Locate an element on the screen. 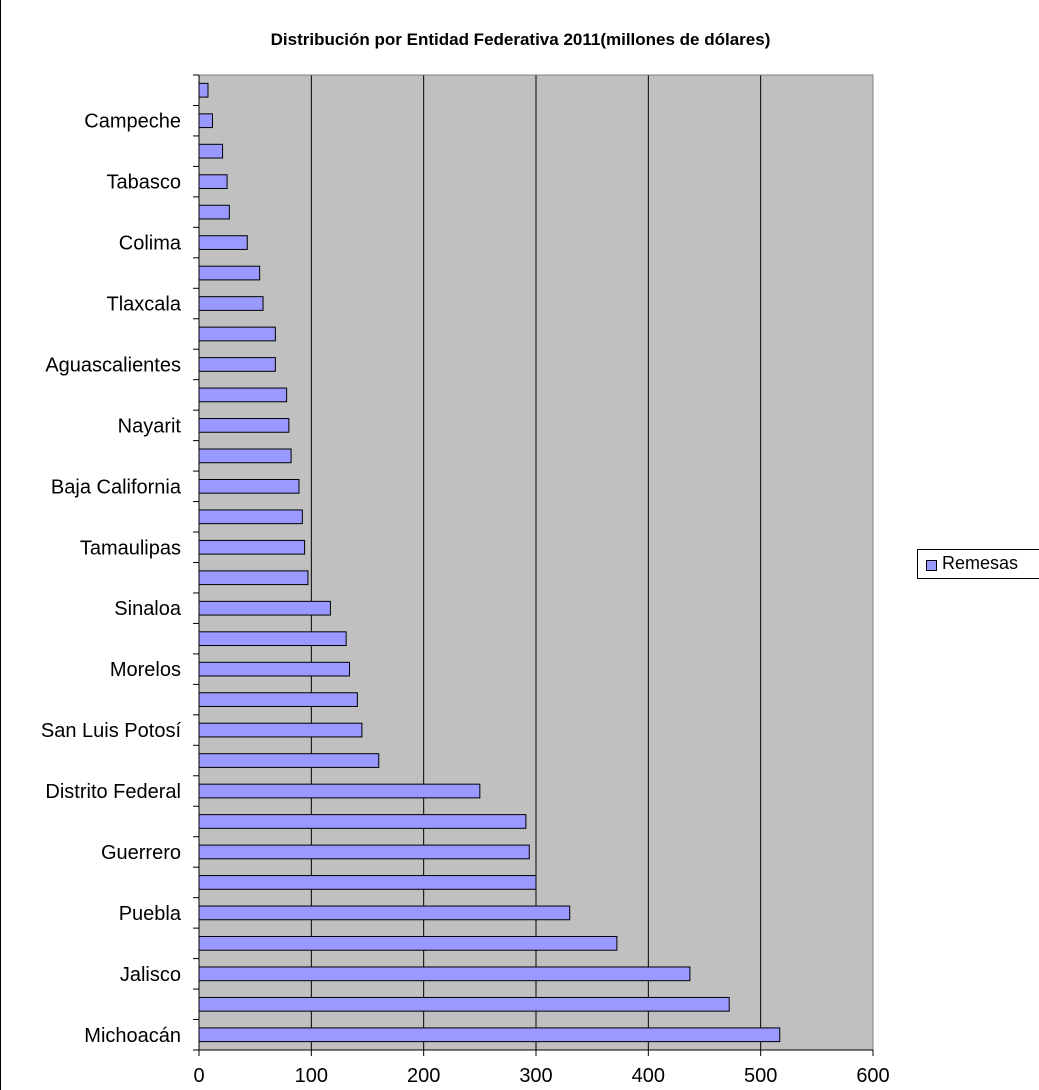 This screenshot has width=1039, height=1090. category-label: Campeche is located at coordinates (132, 122).